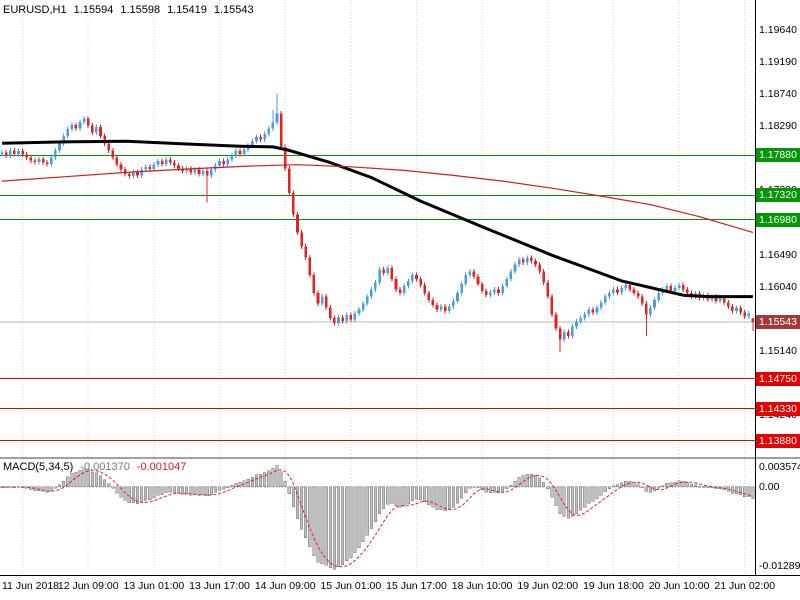  What do you see at coordinates (482, 586) in the screenshot?
I see `time-axis-label: 18 Jun 10:00` at bounding box center [482, 586].